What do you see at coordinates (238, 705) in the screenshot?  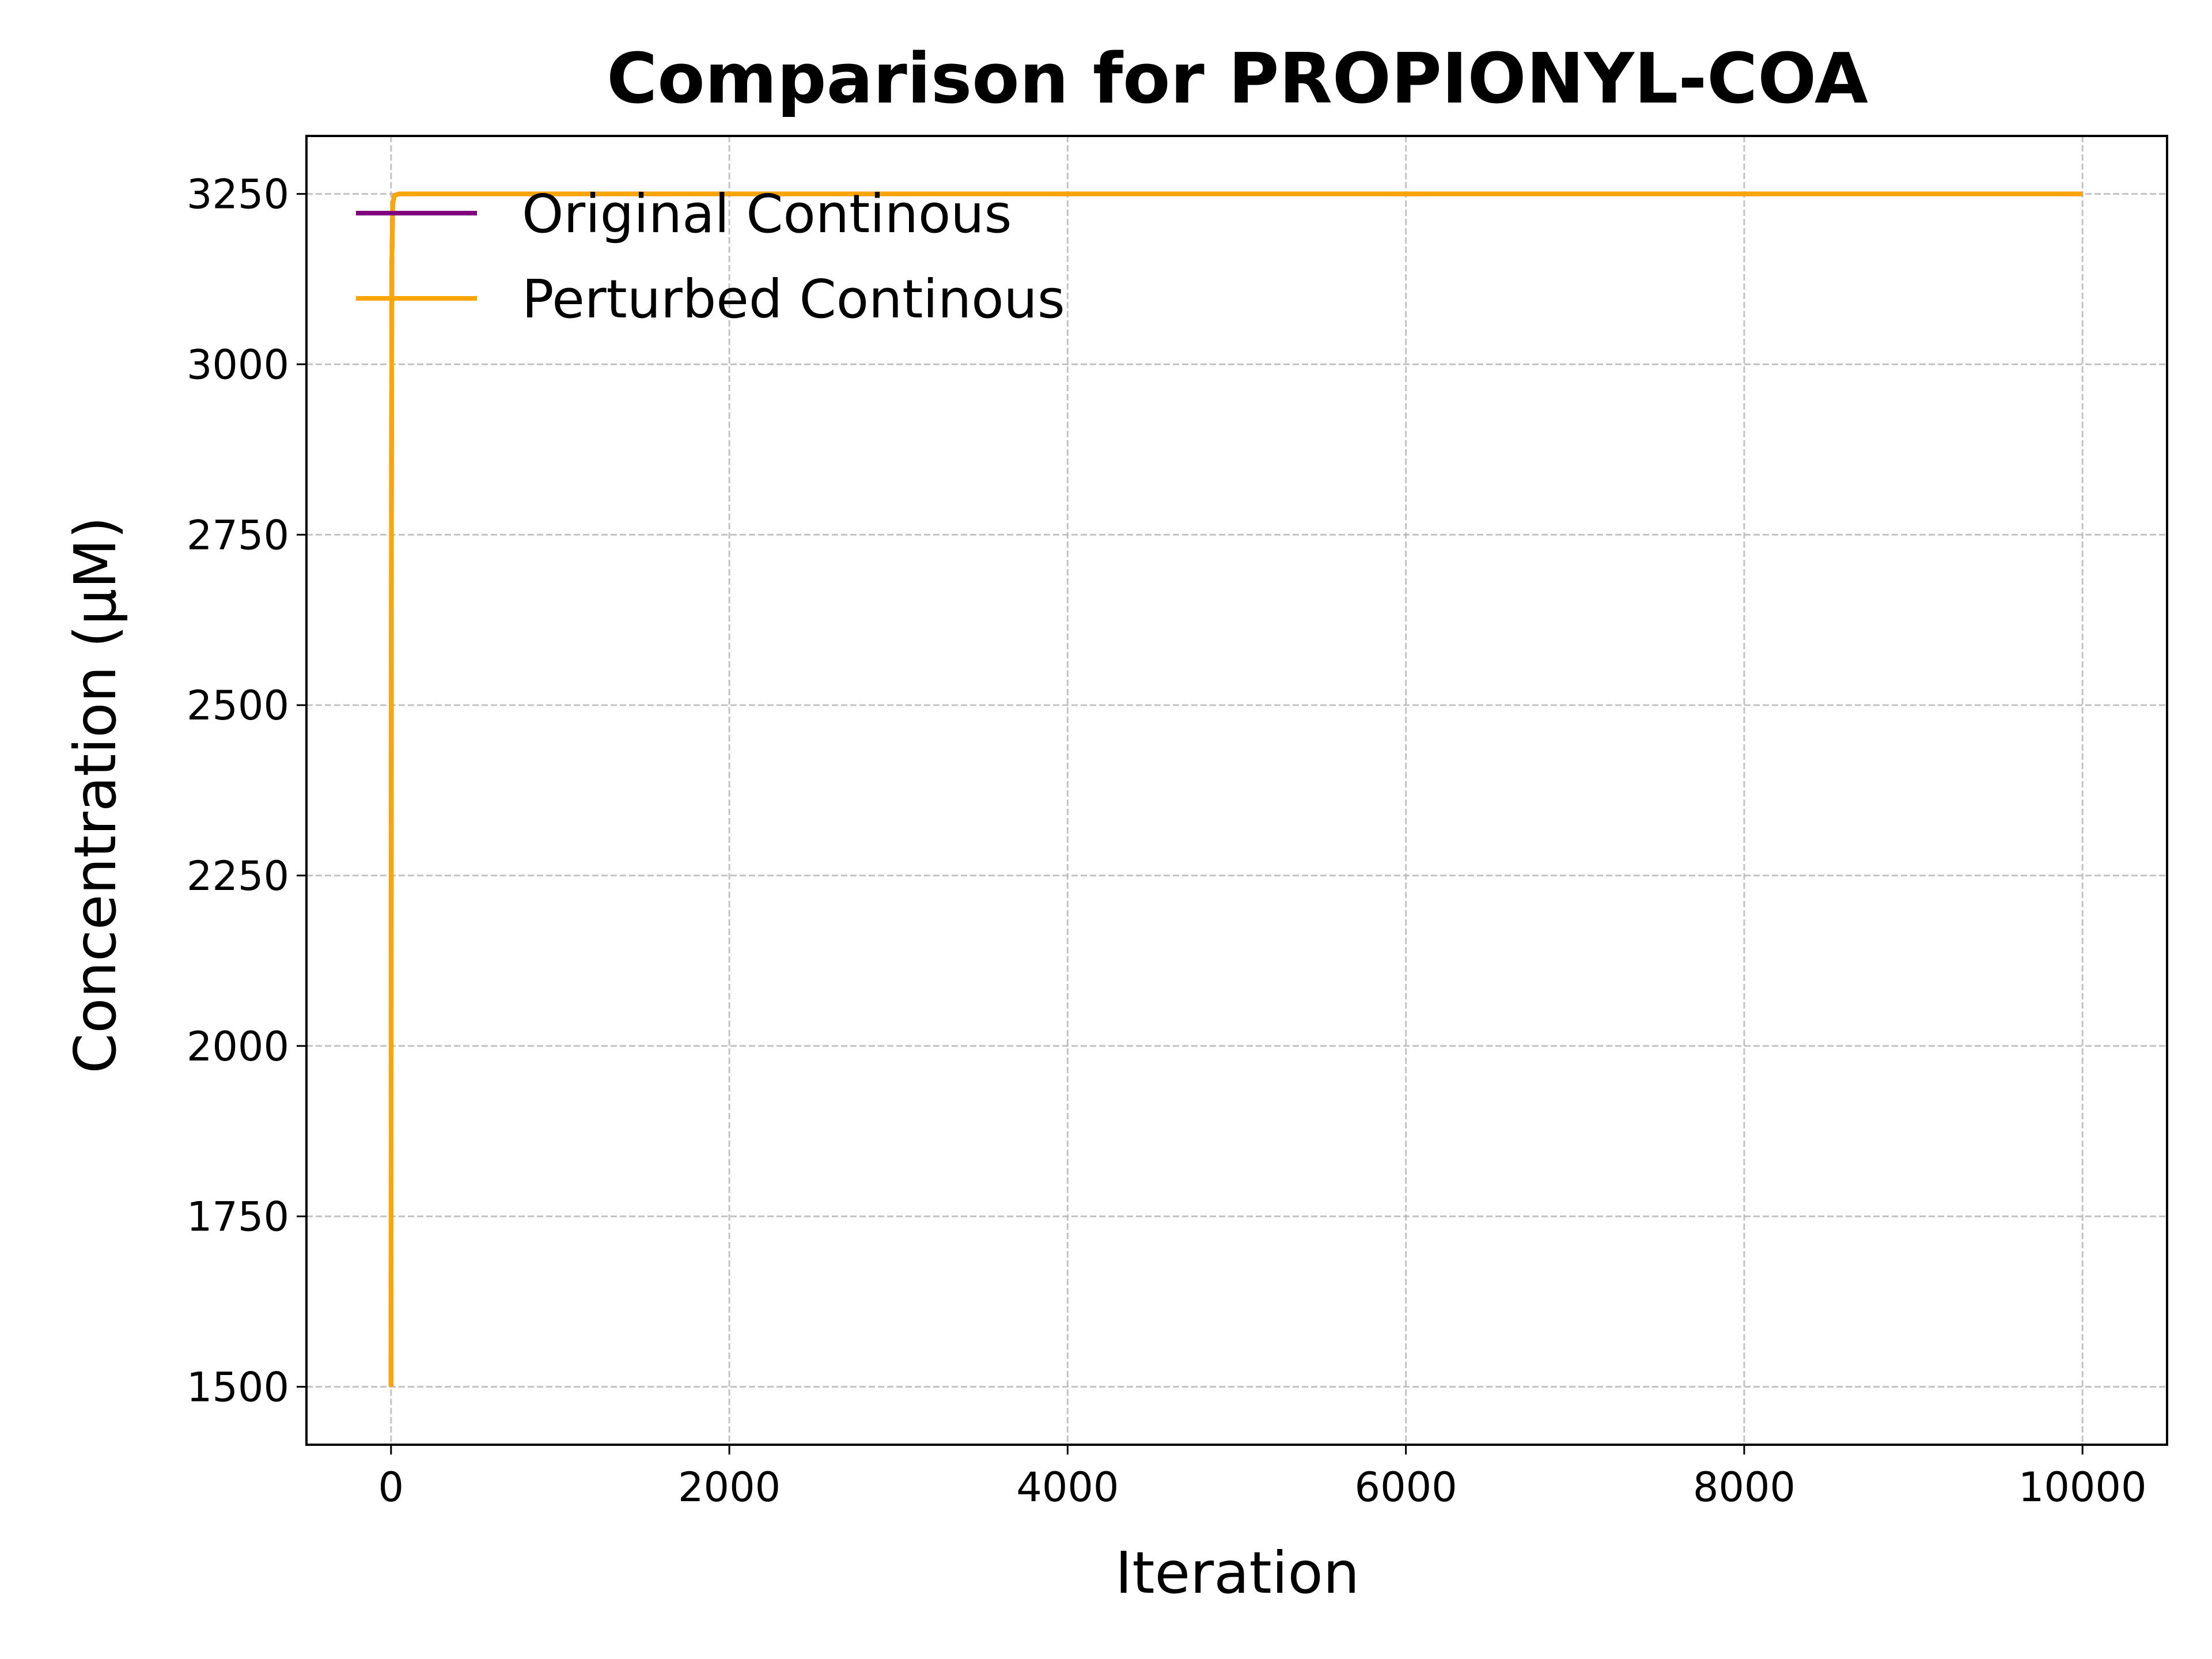 I see `y-tick-label-4: 2500` at bounding box center [238, 705].